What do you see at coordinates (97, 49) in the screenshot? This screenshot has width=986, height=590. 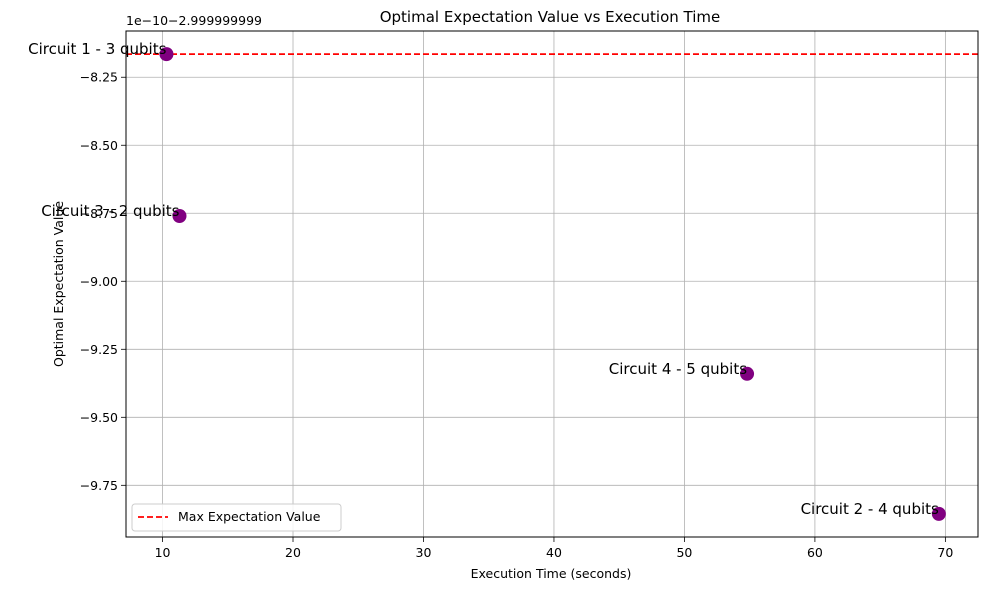 I see `point-annotation: Circuit 1 - 3 qubits` at bounding box center [97, 49].